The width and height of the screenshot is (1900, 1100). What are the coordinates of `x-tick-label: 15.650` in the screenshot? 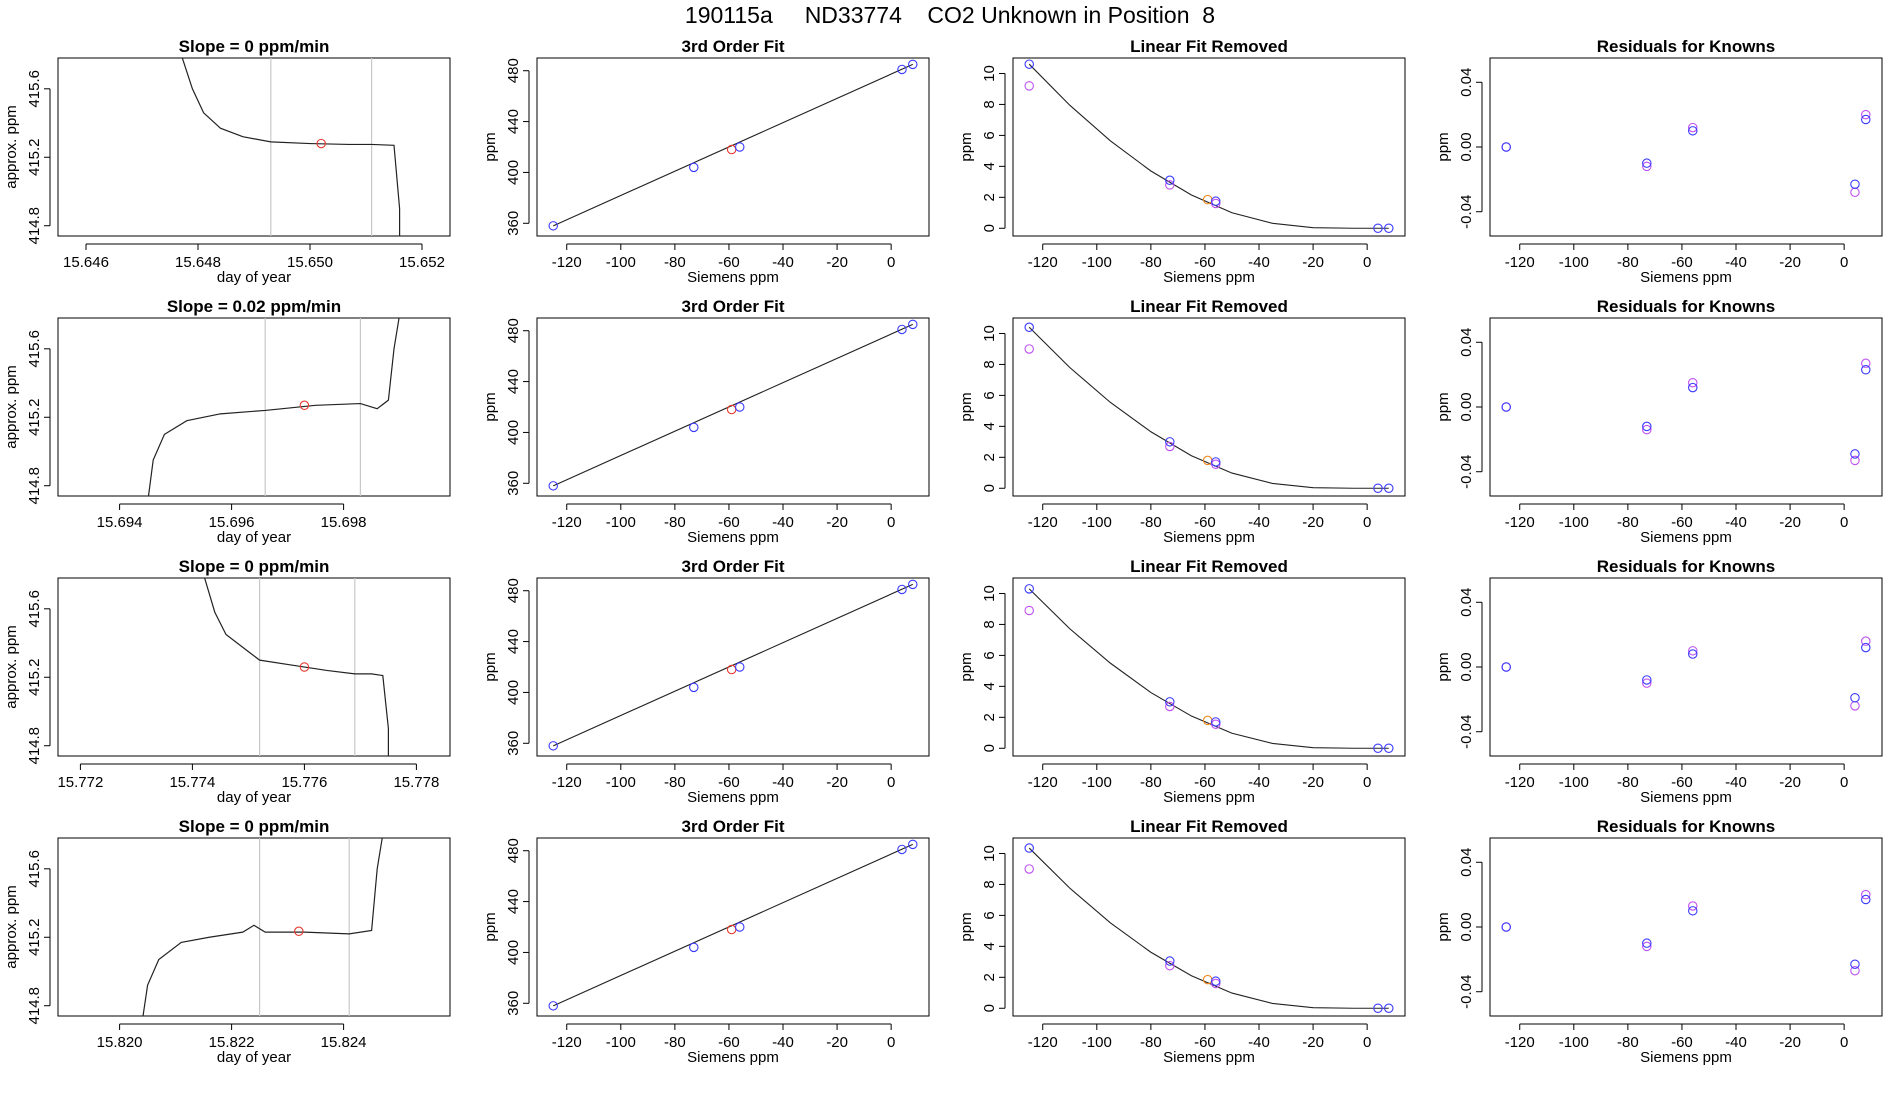 It's located at (310, 262).